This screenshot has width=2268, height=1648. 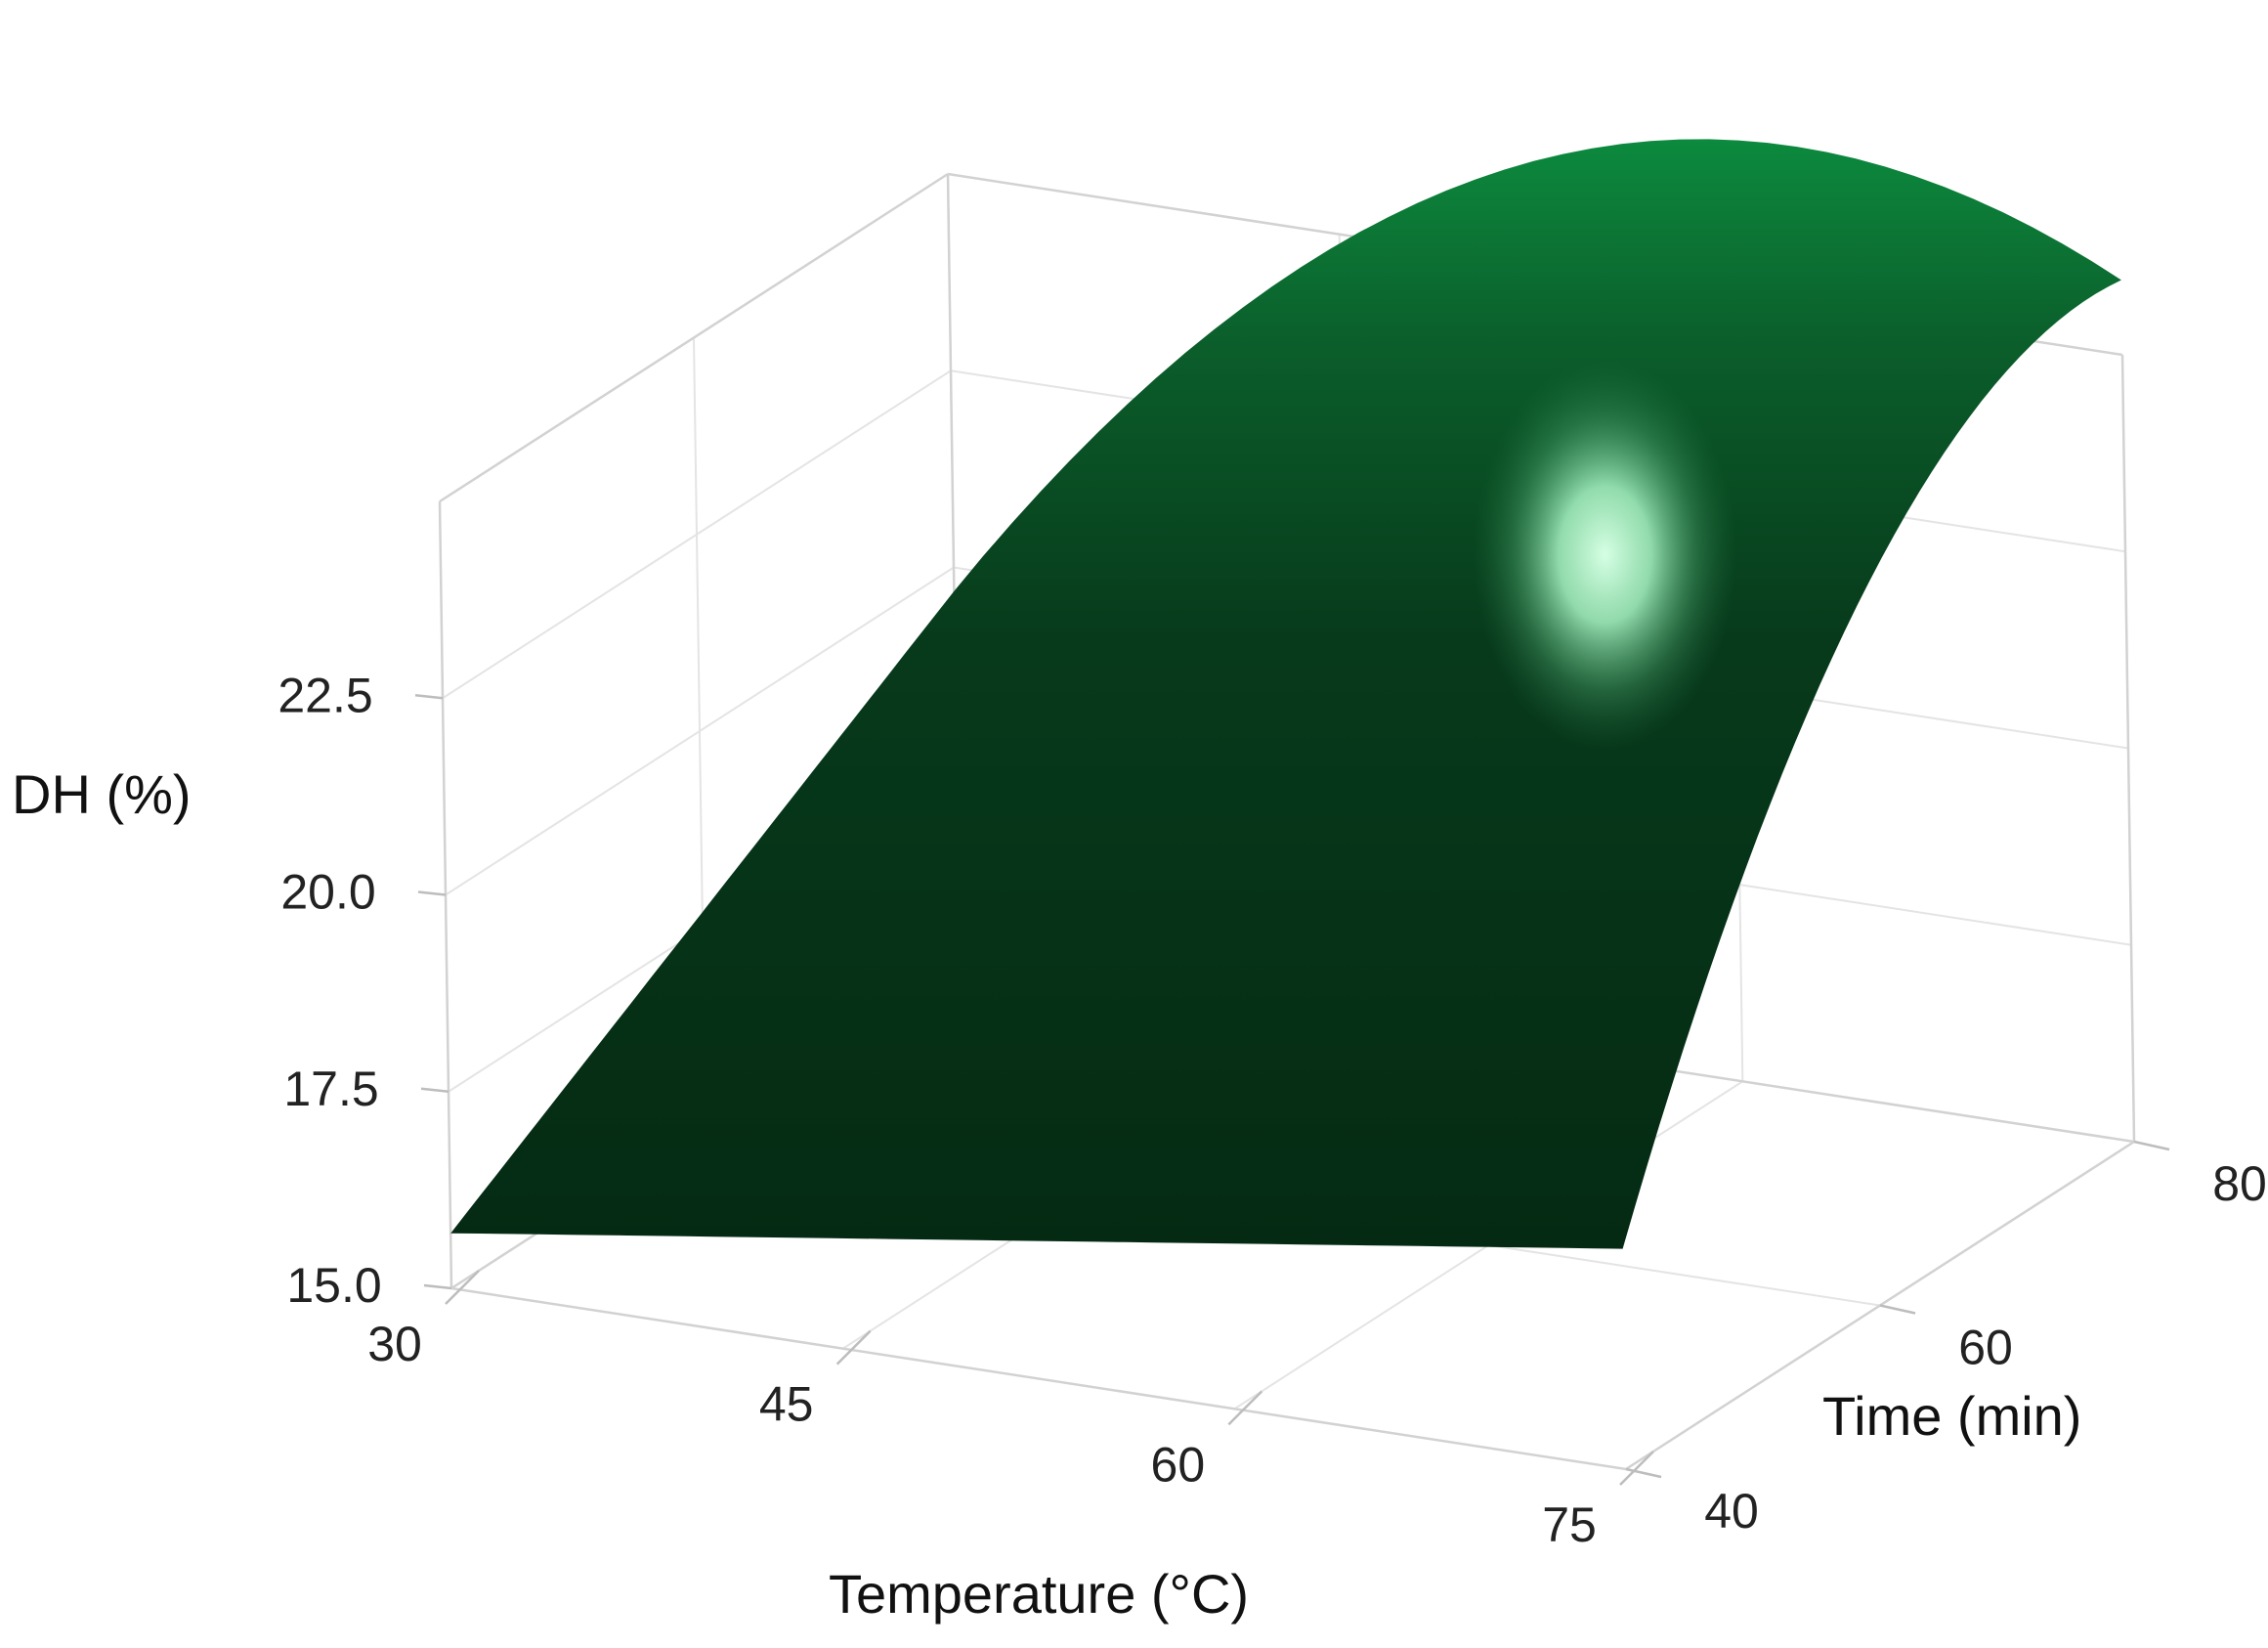 What do you see at coordinates (1985, 1348) in the screenshot?
I see `y-tick-label: 60` at bounding box center [1985, 1348].